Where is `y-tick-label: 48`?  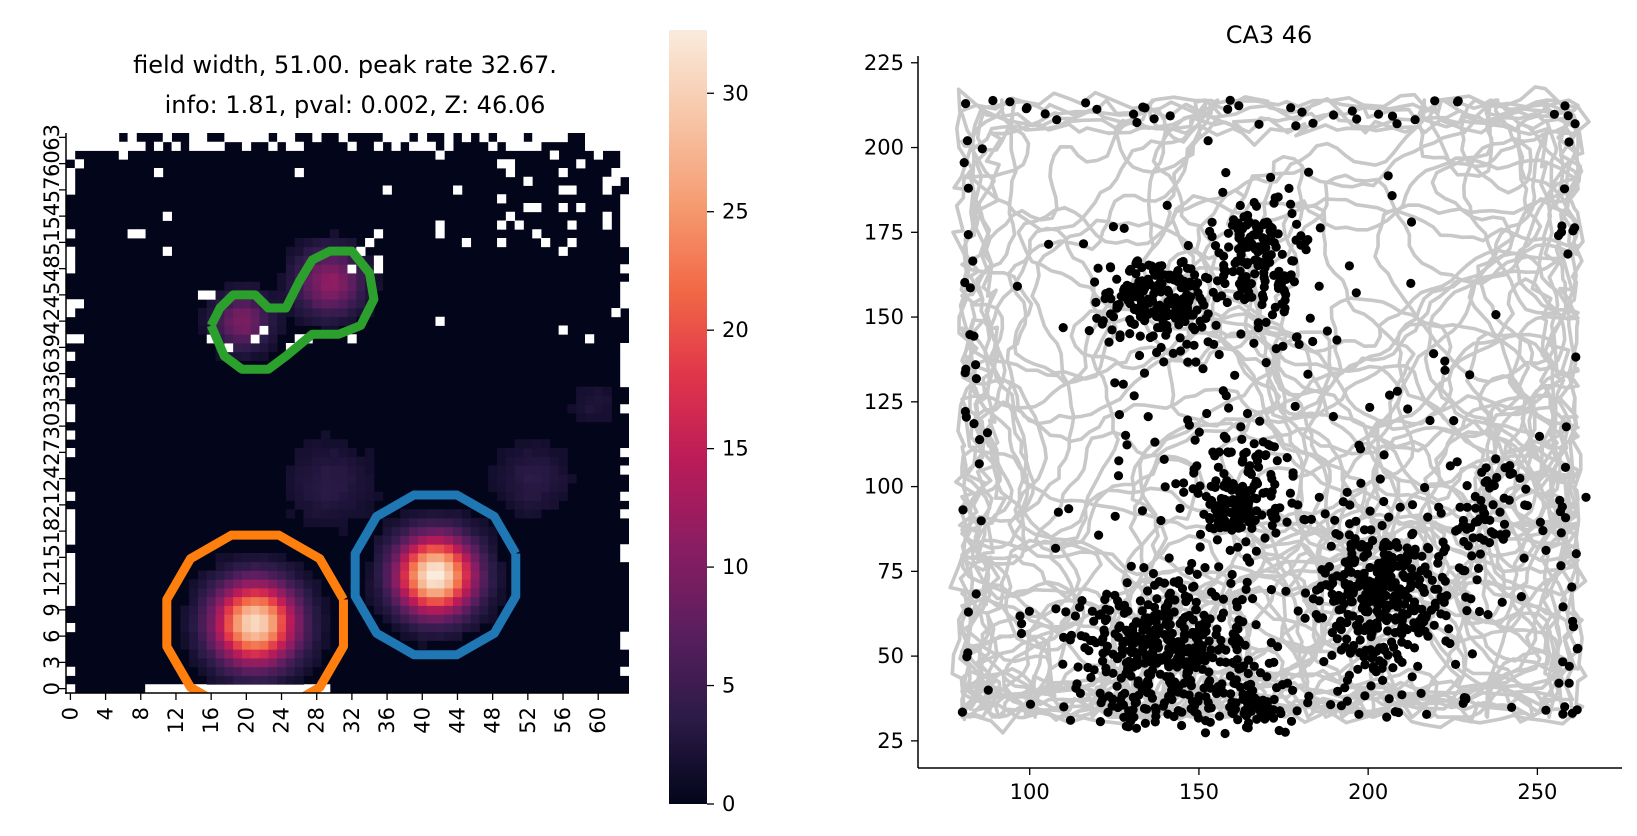
y-tick-label: 48 is located at coordinates (52, 268).